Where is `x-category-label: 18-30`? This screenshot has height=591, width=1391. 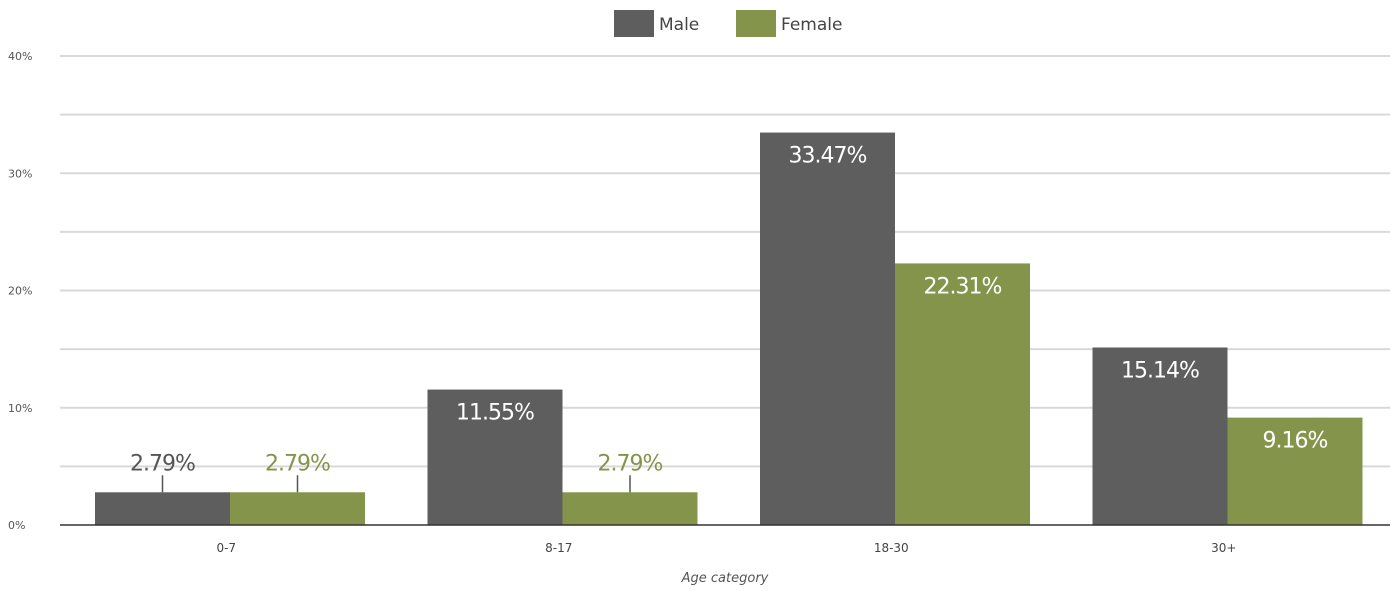 x-category-label: 18-30 is located at coordinates (891, 548).